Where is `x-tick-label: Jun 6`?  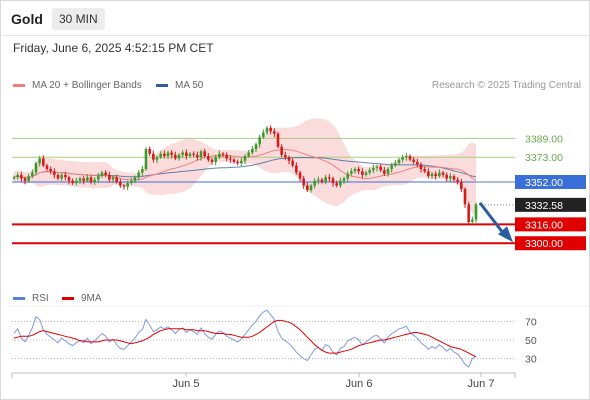 x-tick-label: Jun 6 is located at coordinates (359, 384).